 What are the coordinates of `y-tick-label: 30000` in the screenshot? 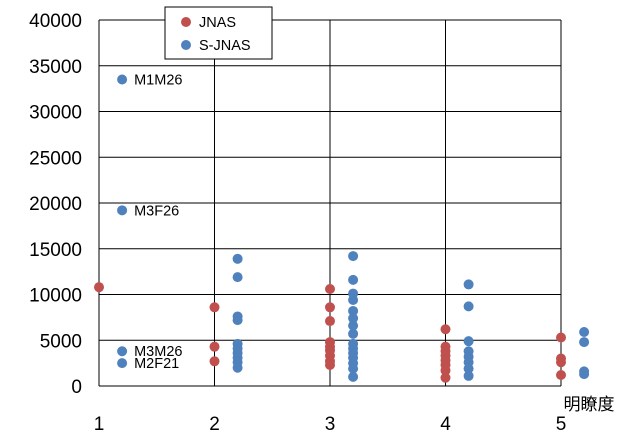 It's located at (55, 113).